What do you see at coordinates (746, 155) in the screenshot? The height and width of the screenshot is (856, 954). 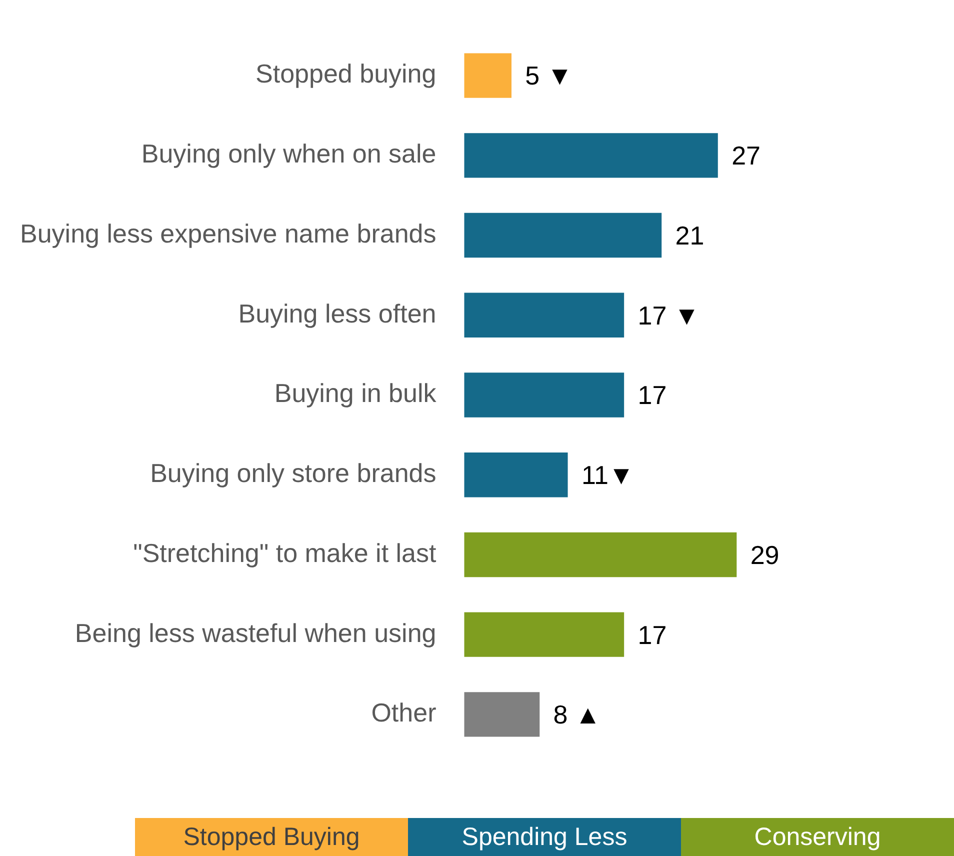 I see `data-label: 27` at bounding box center [746, 155].